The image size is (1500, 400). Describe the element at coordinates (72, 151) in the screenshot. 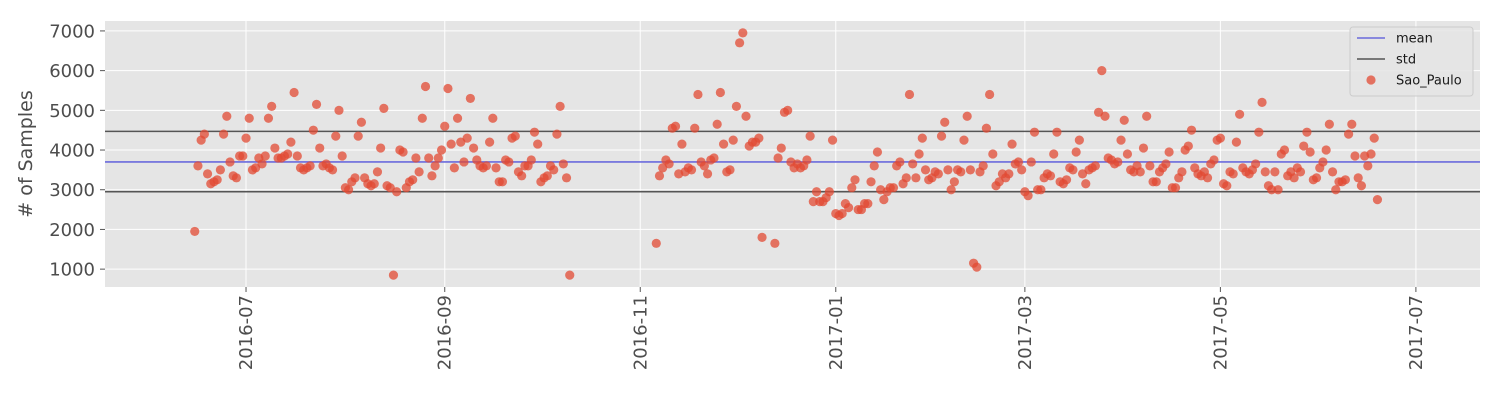

I see `y-tick-label: 4000` at that location.